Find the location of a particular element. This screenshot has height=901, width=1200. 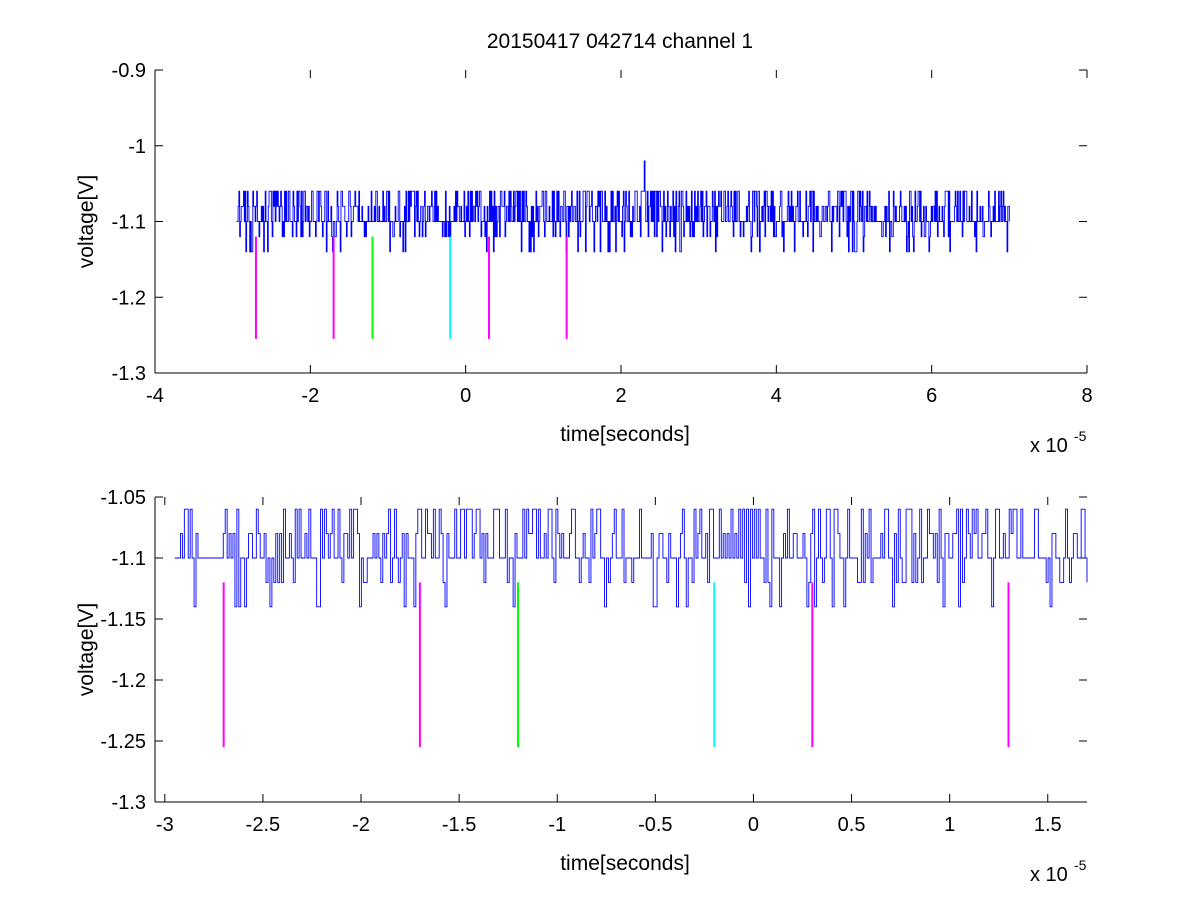

y-tick-label: -0.9 is located at coordinates (129, 71).